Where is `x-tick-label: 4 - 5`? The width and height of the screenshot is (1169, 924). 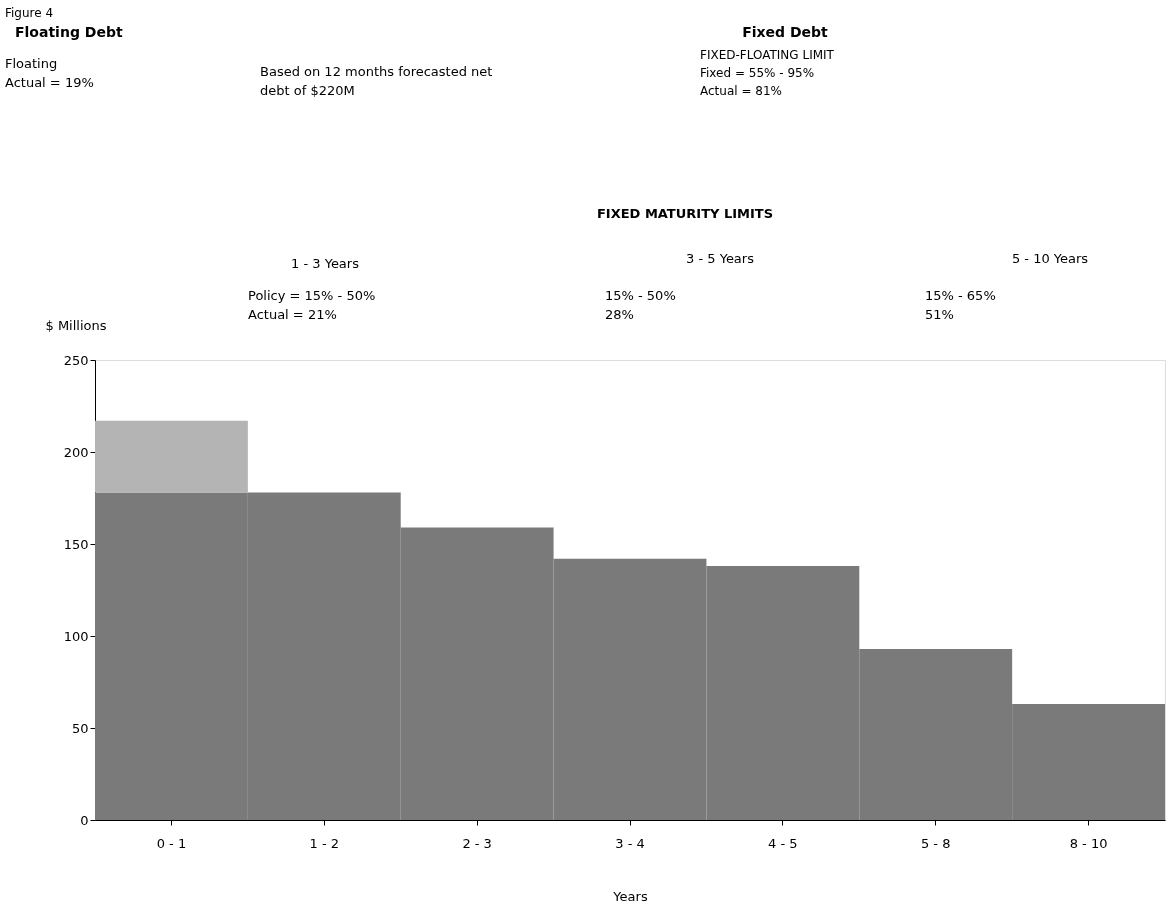 x-tick-label: 4 - 5 is located at coordinates (783, 843).